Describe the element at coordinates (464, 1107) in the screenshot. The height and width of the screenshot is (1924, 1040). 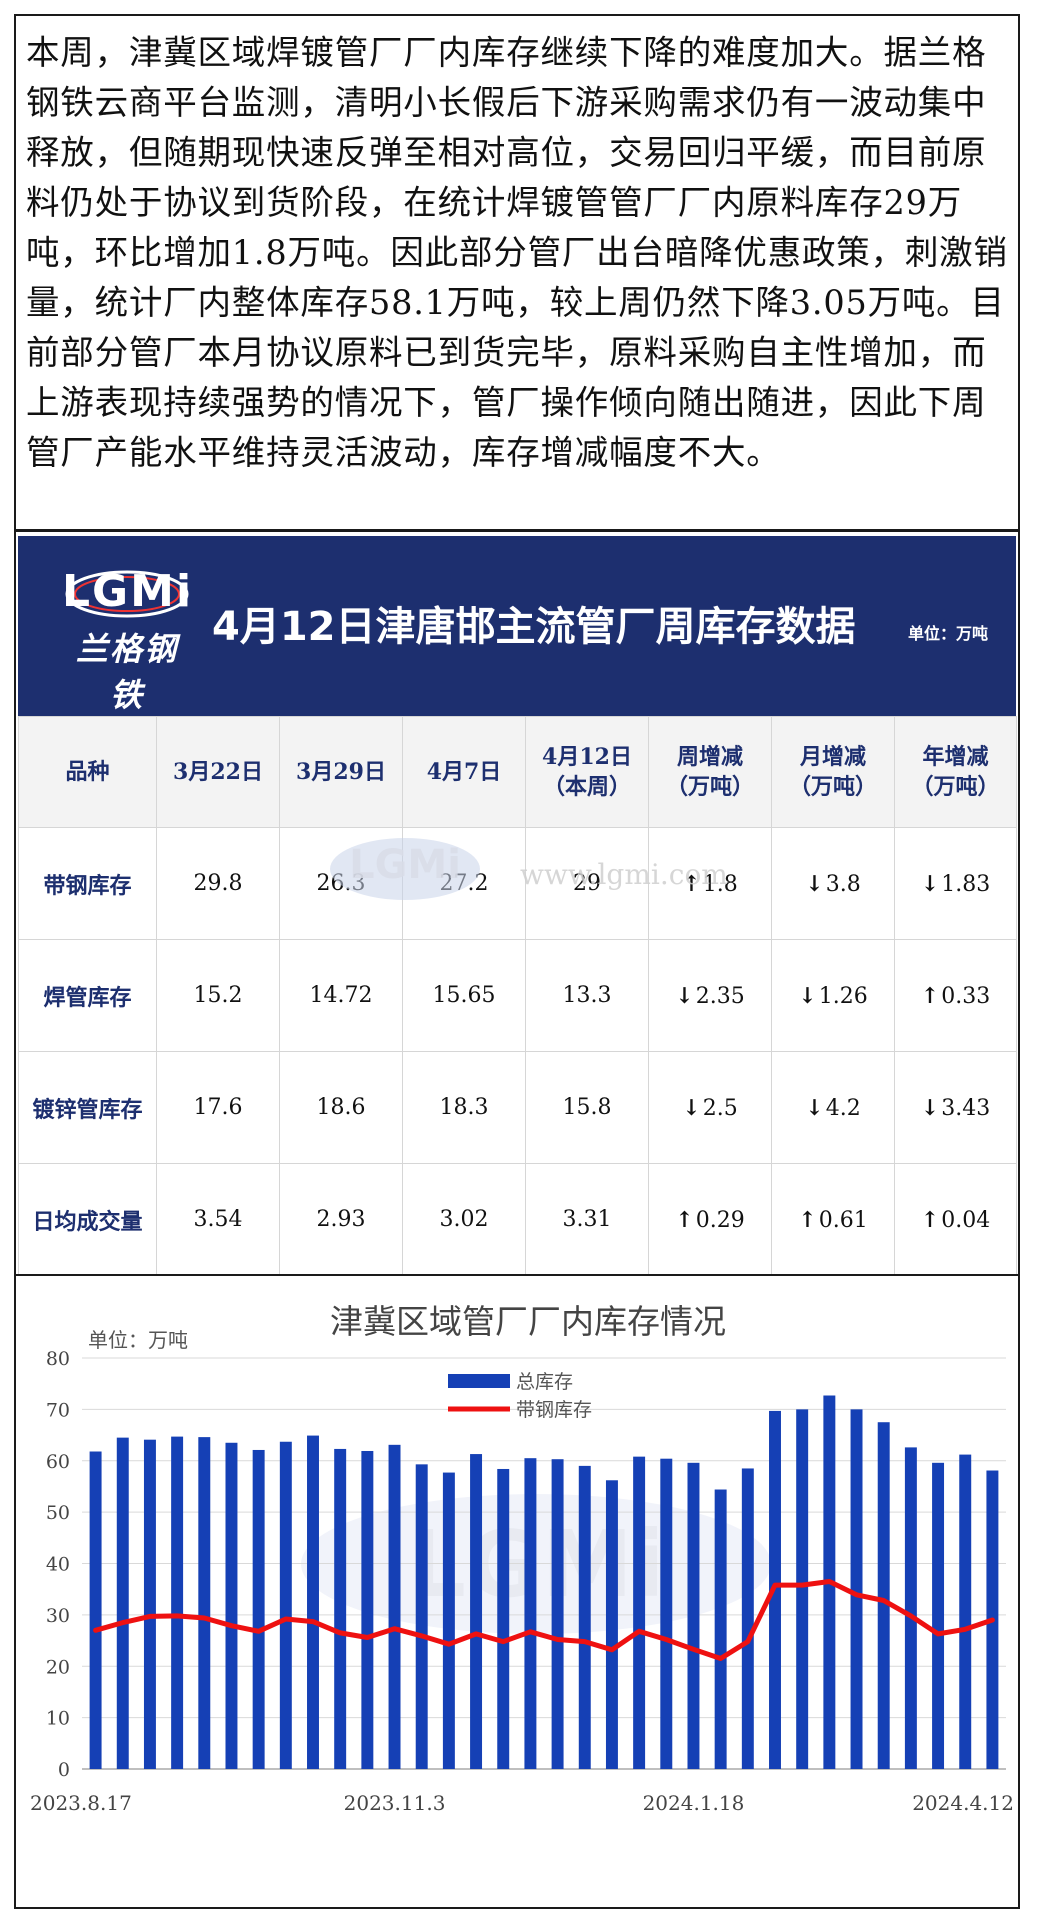
I see `value-cell: 18.3` at that location.